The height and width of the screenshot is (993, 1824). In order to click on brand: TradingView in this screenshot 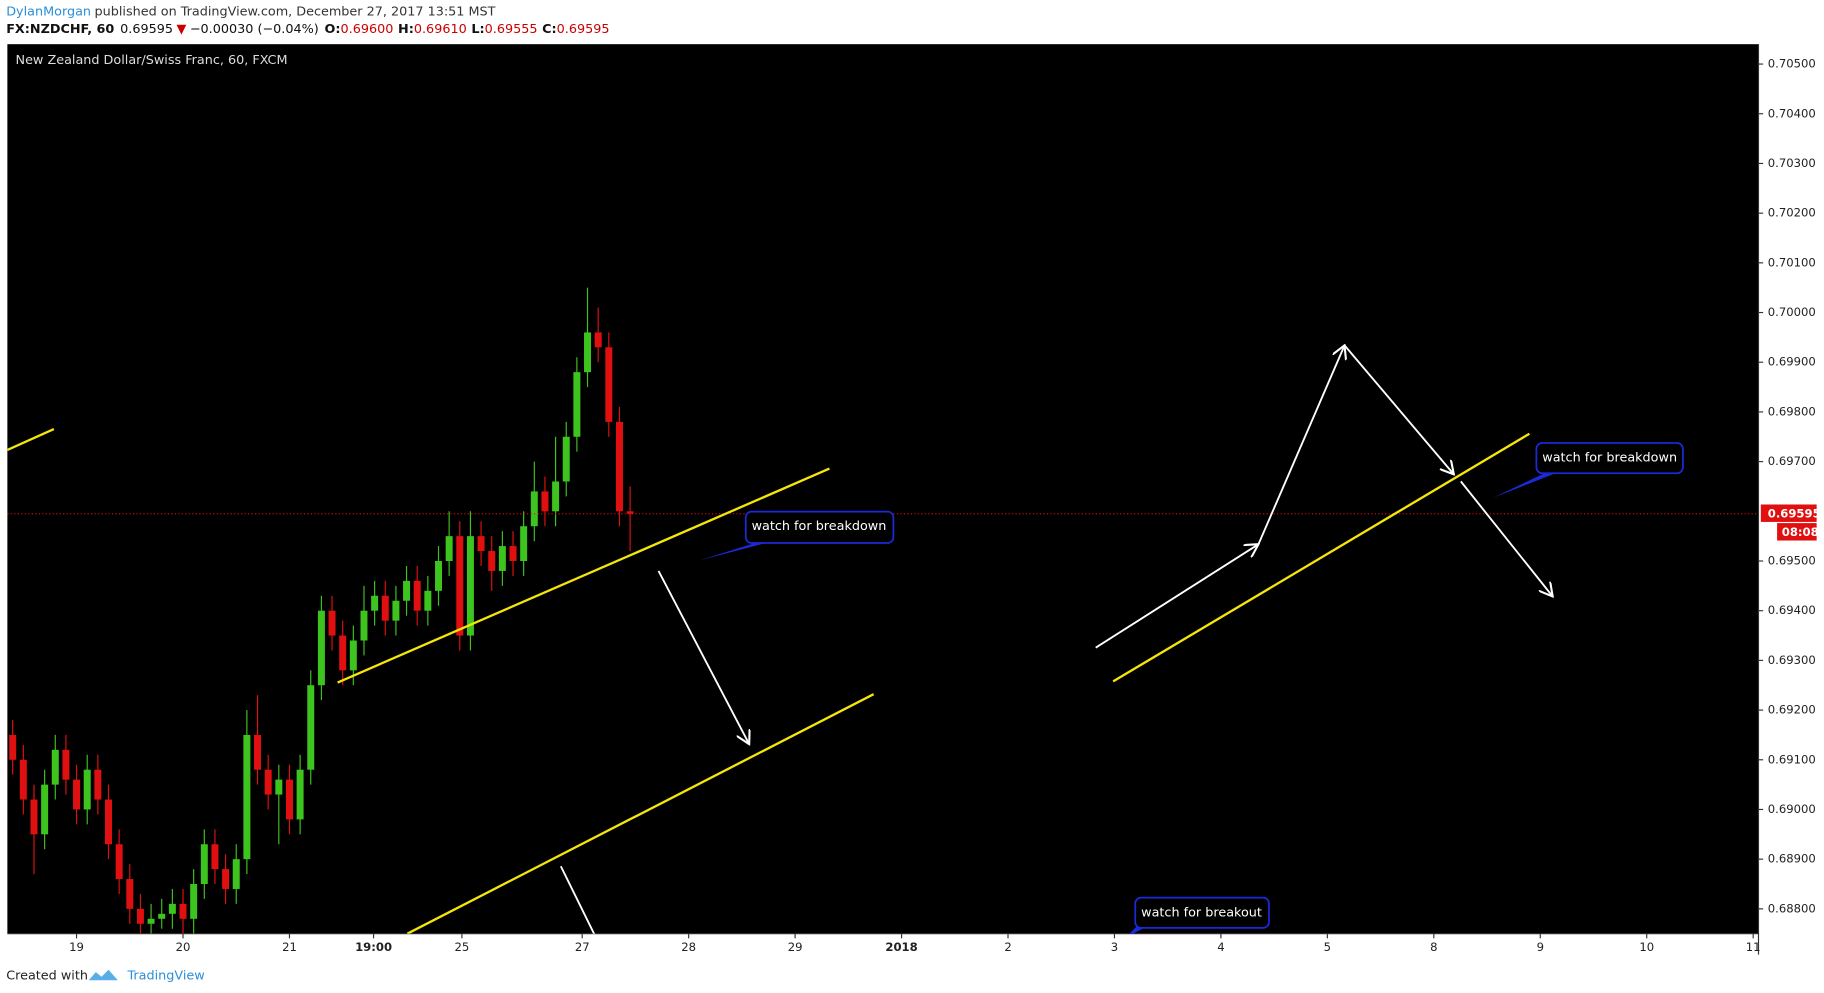, I will do `click(166, 975)`.